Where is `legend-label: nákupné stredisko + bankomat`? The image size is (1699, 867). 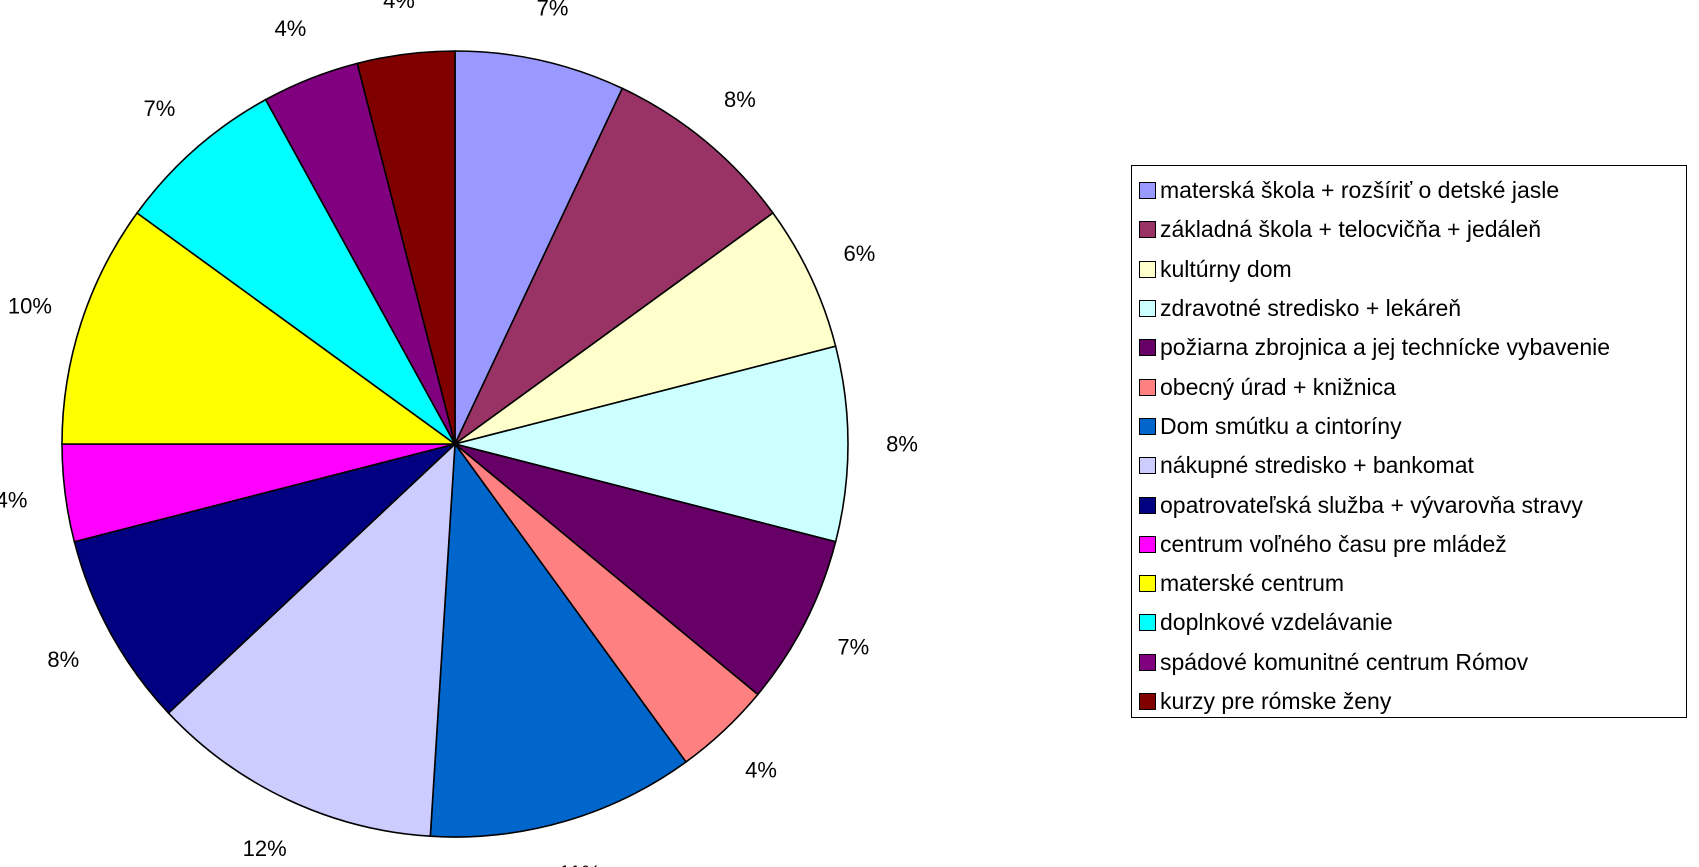
legend-label: nákupné stredisko + bankomat is located at coordinates (1317, 465).